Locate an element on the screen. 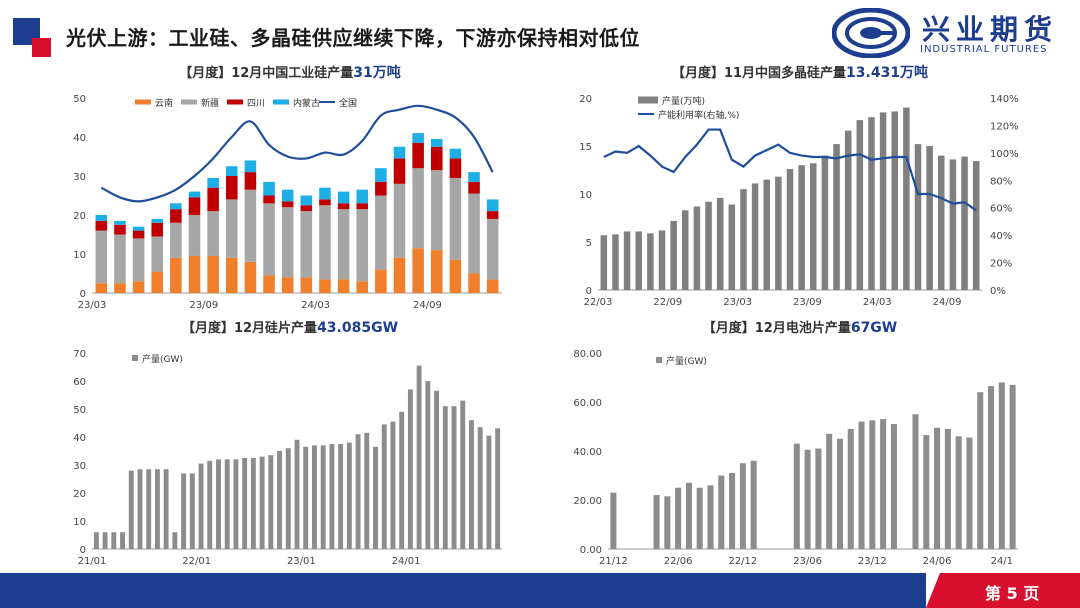 This screenshot has height=608, width=1080. x-tick-label: 22/09 is located at coordinates (667, 302).